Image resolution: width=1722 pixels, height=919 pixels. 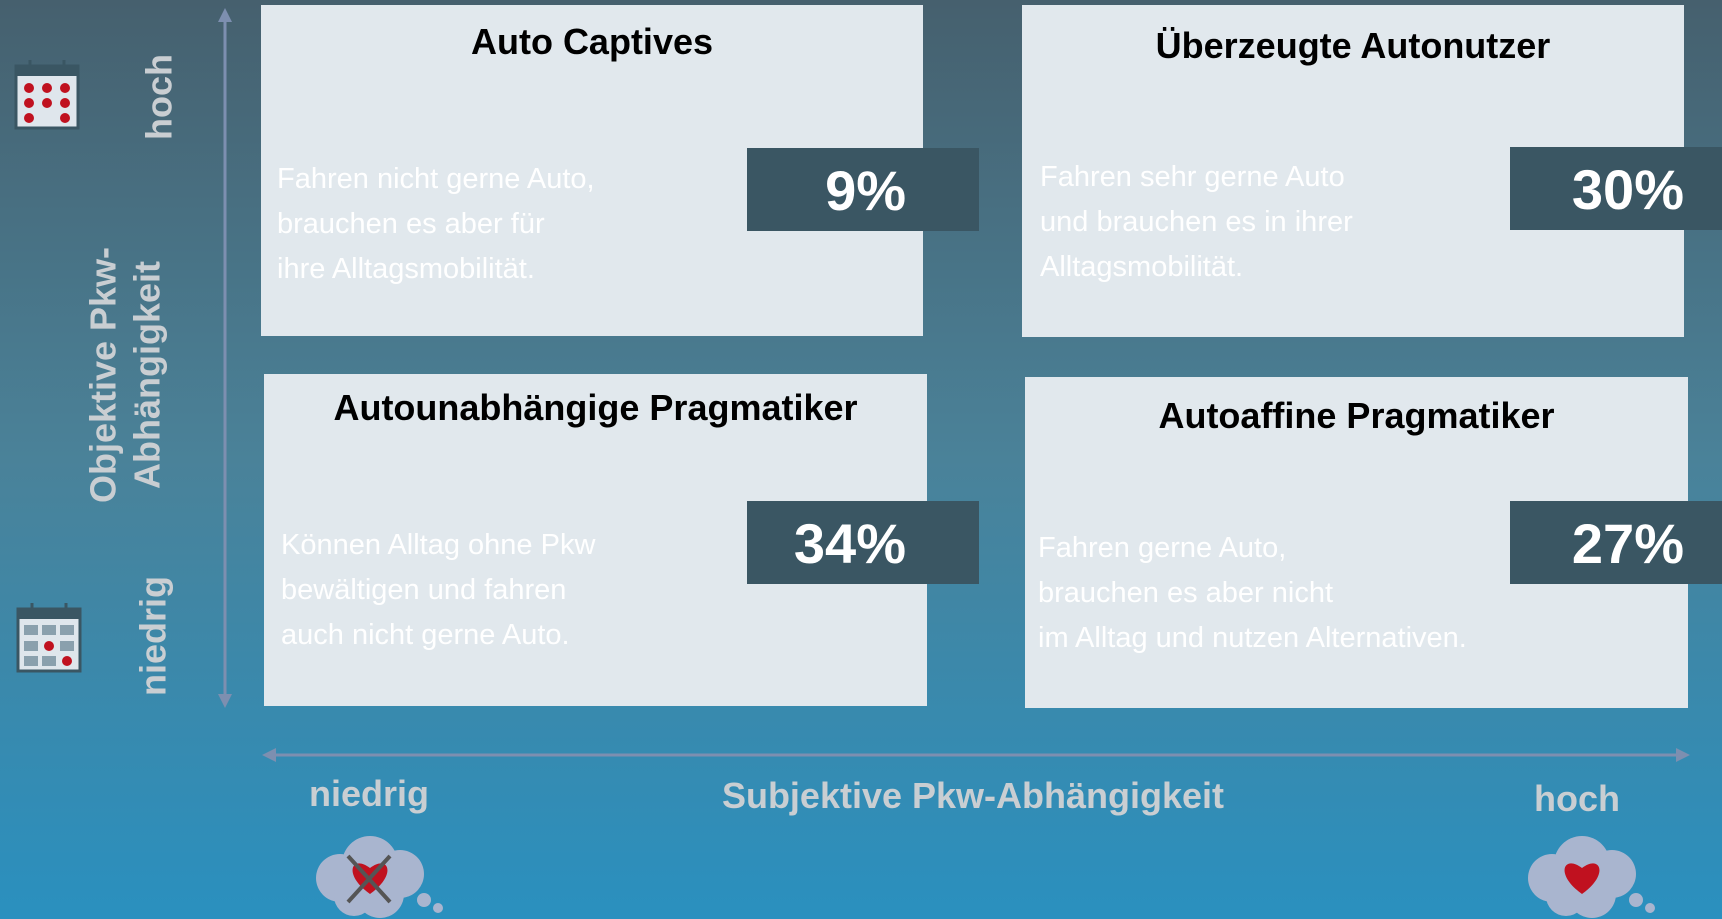 I want to click on quadrant-description: Alltagsmobilität., so click(x=1141, y=267).